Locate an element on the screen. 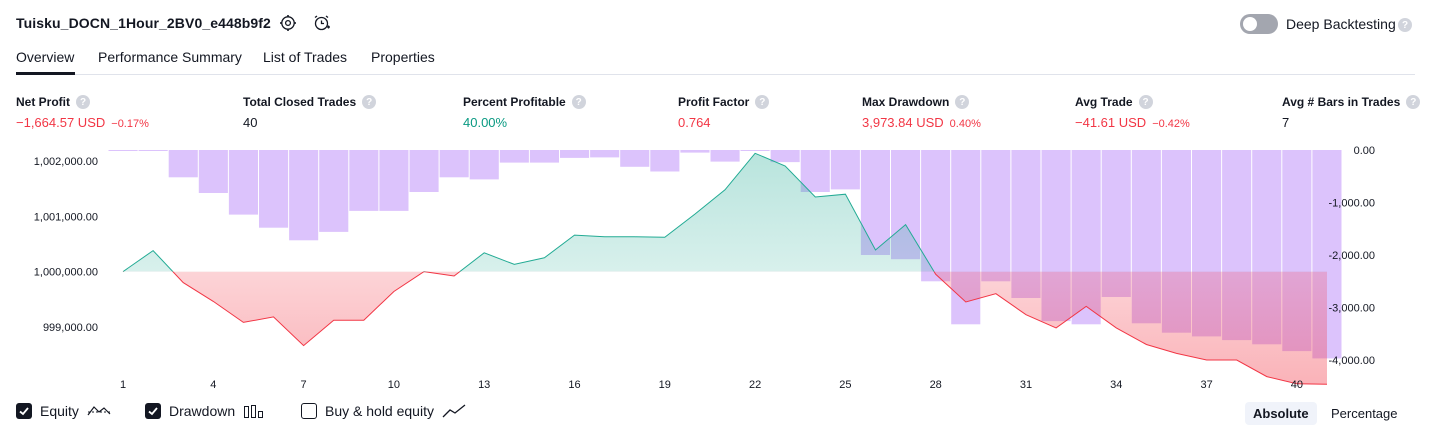  settings-icon is located at coordinates (288, 23).